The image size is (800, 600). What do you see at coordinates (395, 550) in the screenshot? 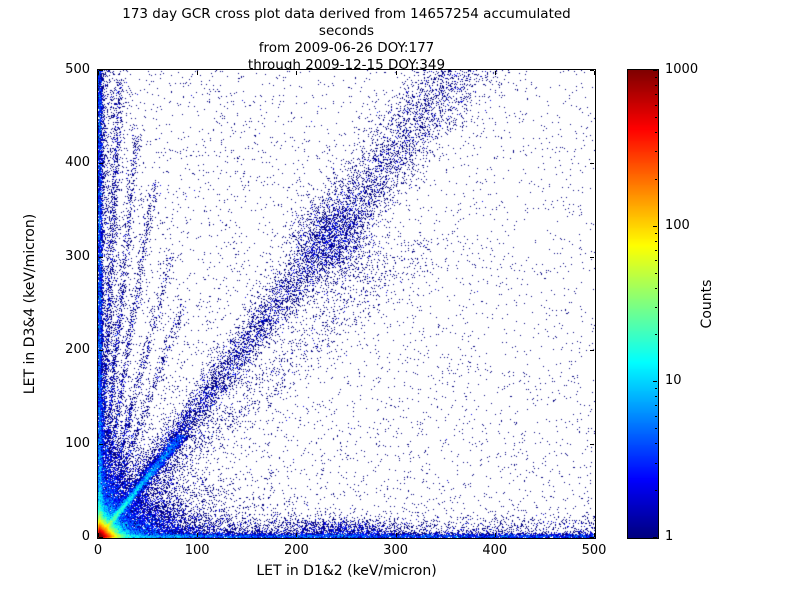
I see `x-tick-label: 300` at bounding box center [395, 550].